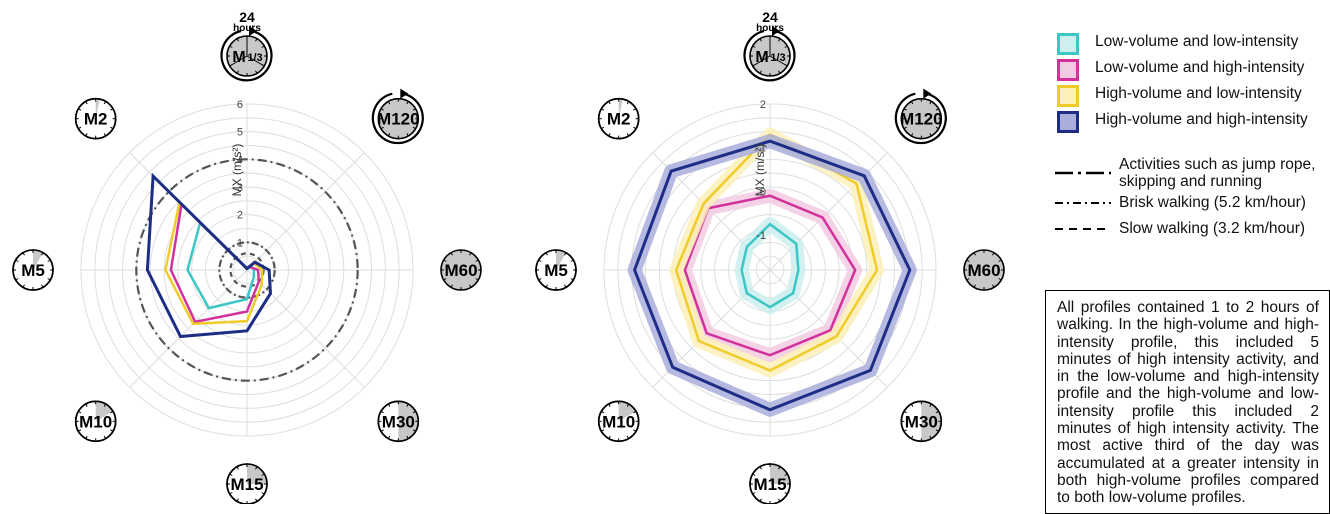 Image resolution: width=1330 pixels, height=514 pixels. Describe the element at coordinates (763, 105) in the screenshot. I see `tick-label: 2` at that location.